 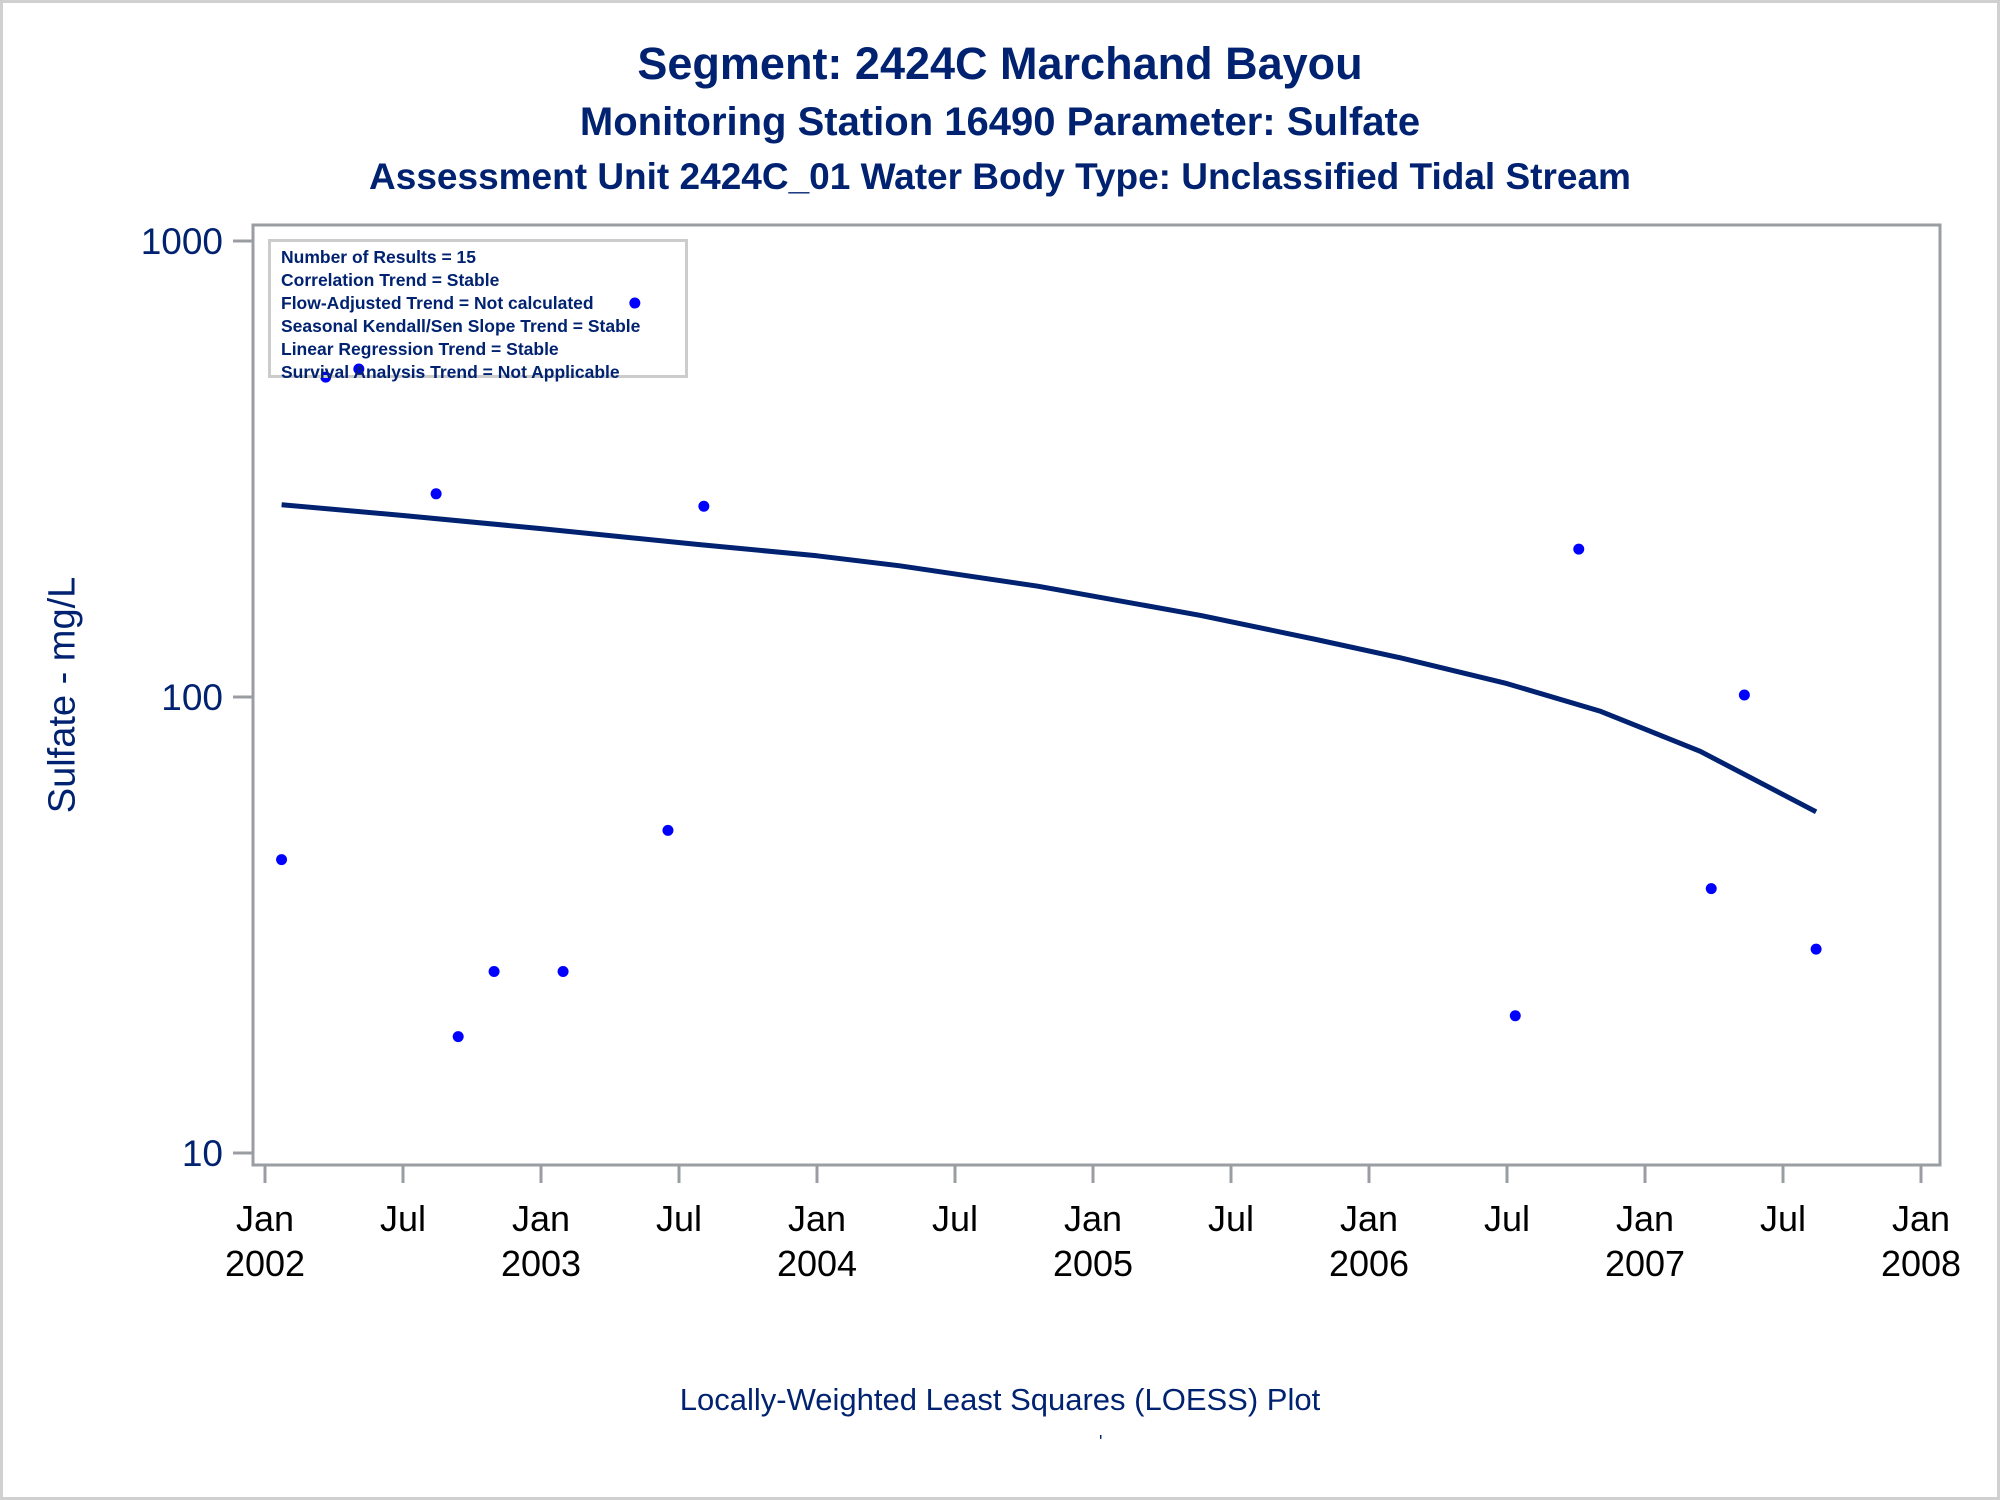 I want to click on x-tick-year-label: 2004, so click(x=817, y=1263).